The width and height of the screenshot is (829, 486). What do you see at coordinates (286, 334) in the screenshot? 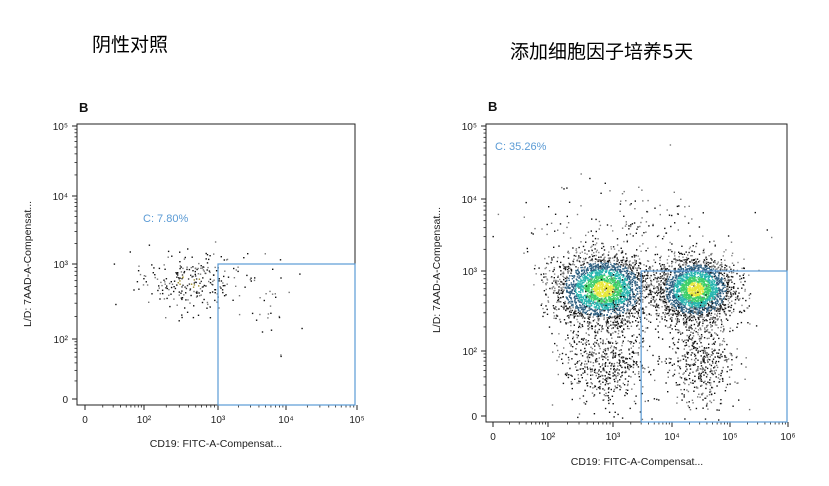
I see `gate-rectangle` at bounding box center [286, 334].